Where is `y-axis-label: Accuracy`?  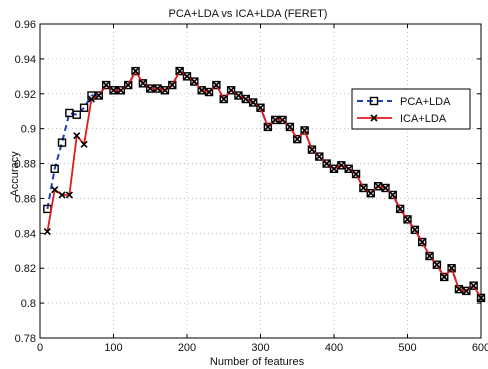
y-axis-label: Accuracy is located at coordinates (15, 174).